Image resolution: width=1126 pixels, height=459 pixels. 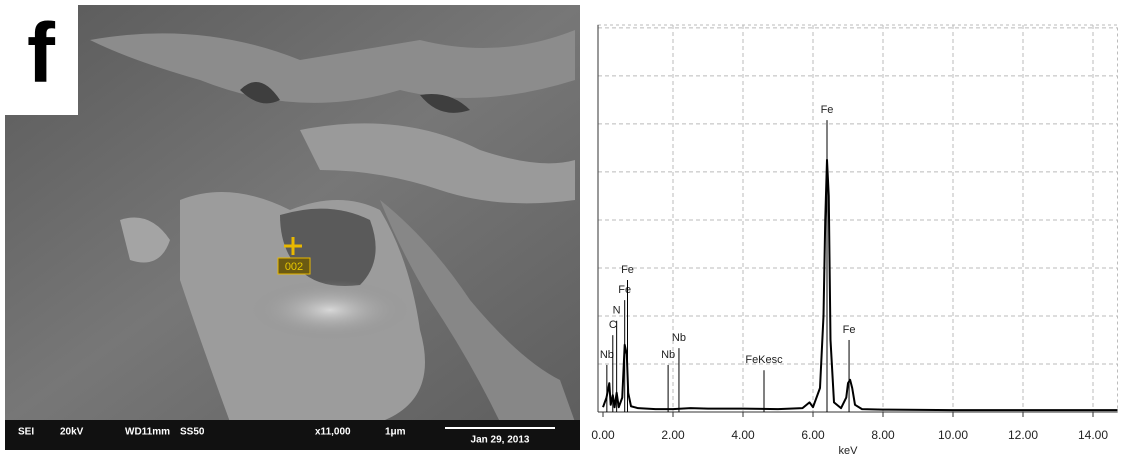 What do you see at coordinates (743, 435) in the screenshot?
I see `x-tick-label: 4.00` at bounding box center [743, 435].